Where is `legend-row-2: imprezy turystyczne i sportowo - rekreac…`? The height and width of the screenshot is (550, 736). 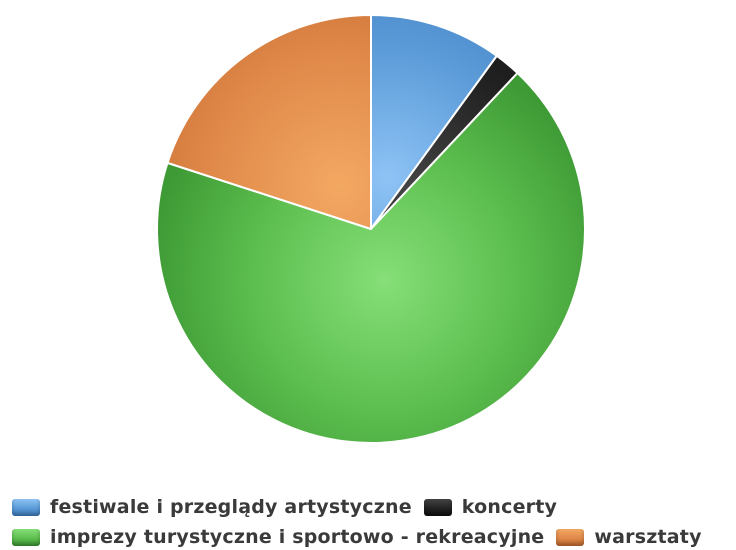 legend-row-2: imprezy turystyczne i sportowo - rekreac… is located at coordinates (374, 536).